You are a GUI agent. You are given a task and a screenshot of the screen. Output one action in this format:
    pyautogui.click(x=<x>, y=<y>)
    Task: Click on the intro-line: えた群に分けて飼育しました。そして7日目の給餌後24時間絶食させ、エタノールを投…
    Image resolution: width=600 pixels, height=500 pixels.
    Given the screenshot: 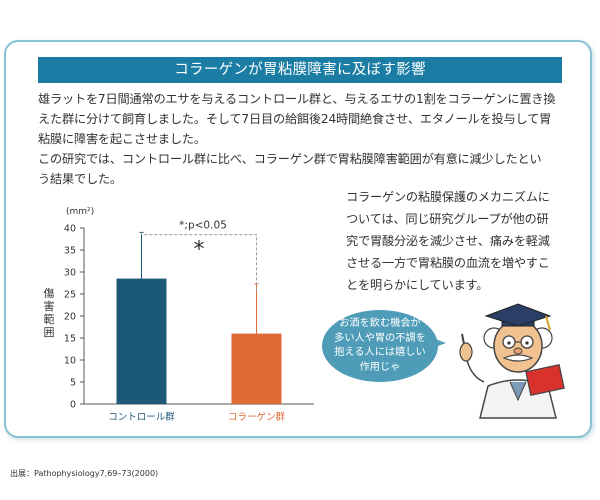 What is the action you would take?
    pyautogui.click(x=295, y=119)
    